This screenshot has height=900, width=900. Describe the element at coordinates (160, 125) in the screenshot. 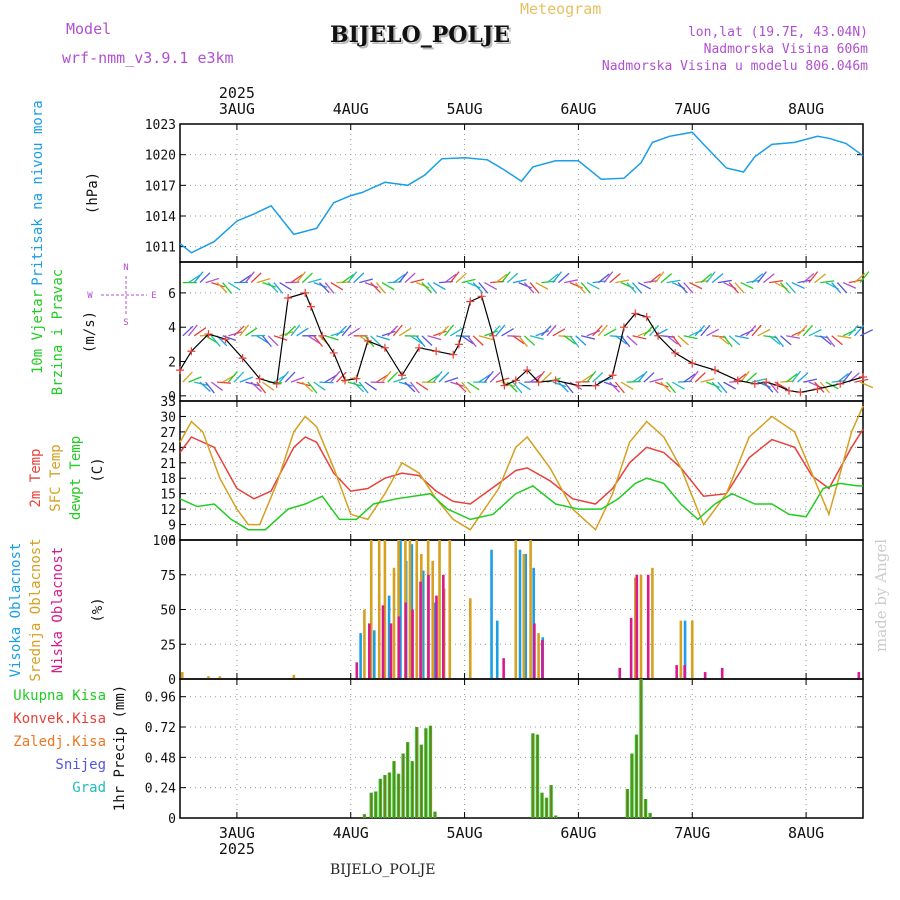

I see `y-tick-label: 1023` at that location.